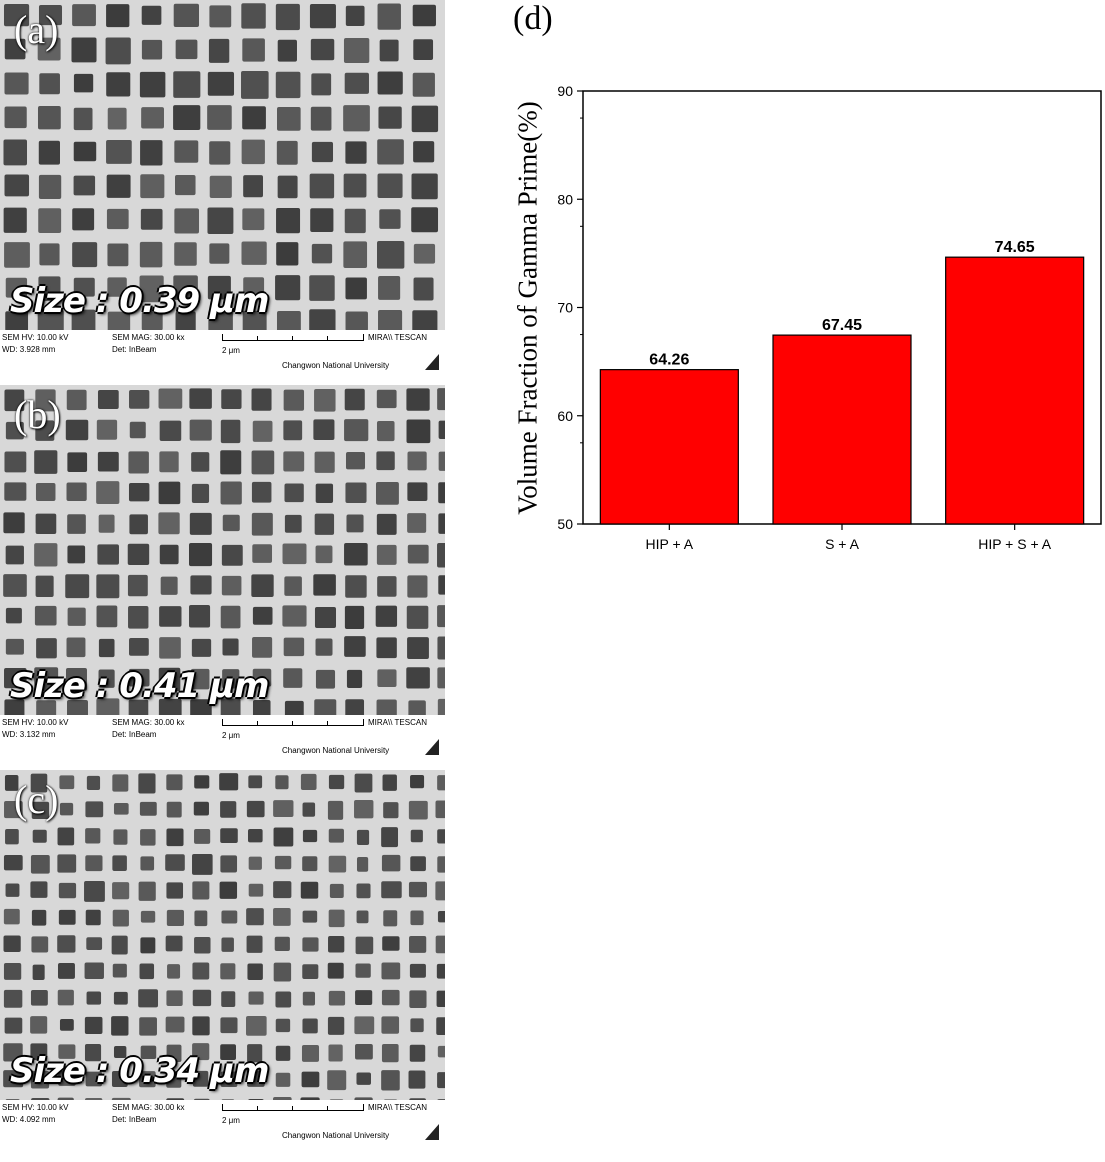 This screenshot has width=1105, height=1162. What do you see at coordinates (669, 360) in the screenshot?
I see `bar-value-label: 64.26` at bounding box center [669, 360].